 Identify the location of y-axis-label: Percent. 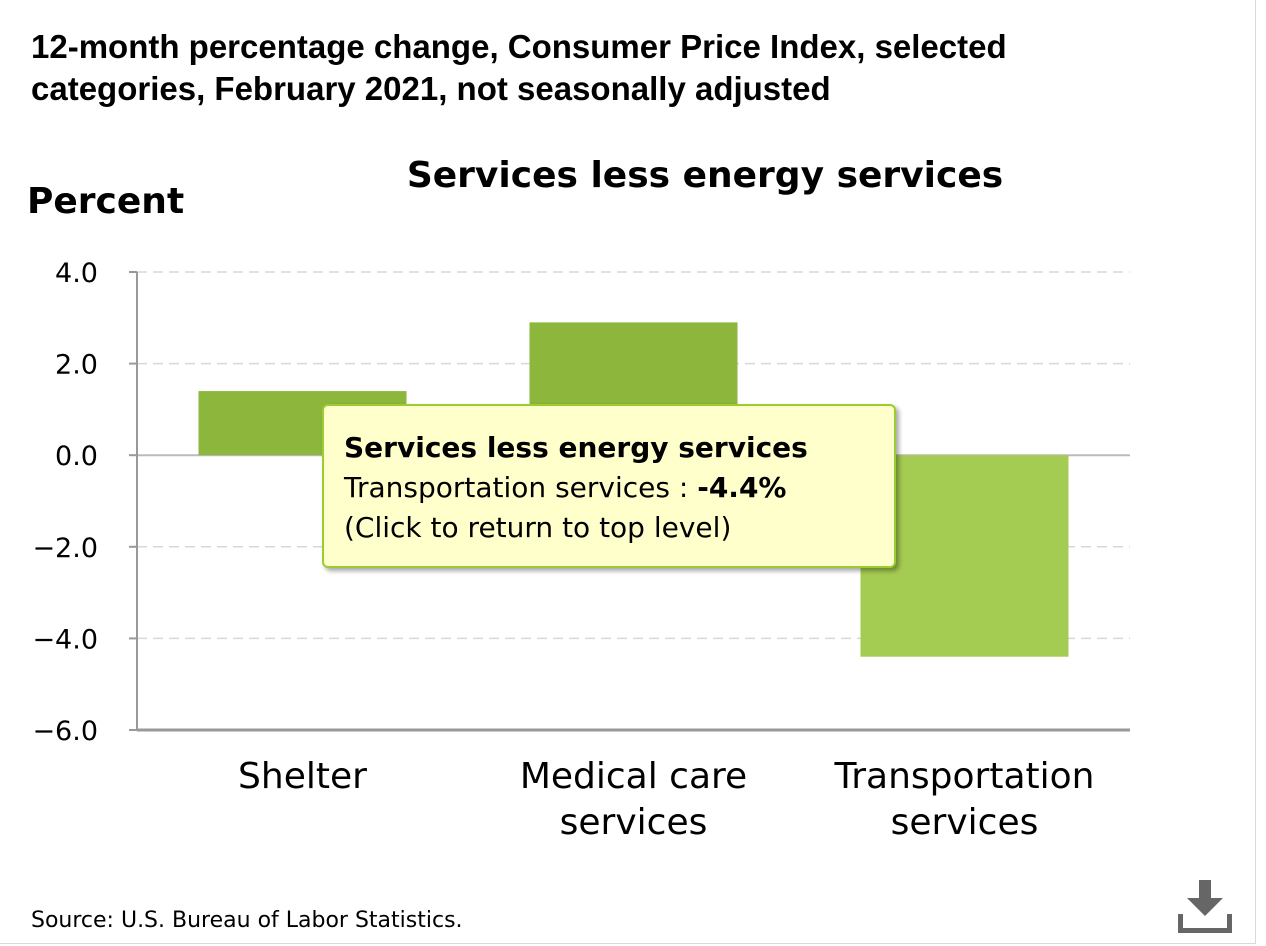
(106, 201).